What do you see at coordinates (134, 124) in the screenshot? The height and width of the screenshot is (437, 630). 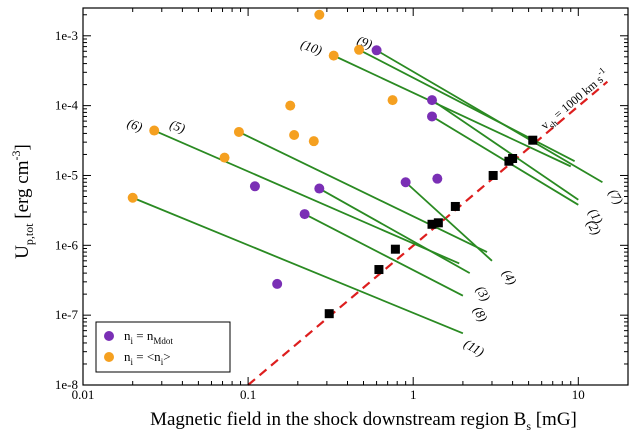 I see `series-label-6: (6)` at bounding box center [134, 124].